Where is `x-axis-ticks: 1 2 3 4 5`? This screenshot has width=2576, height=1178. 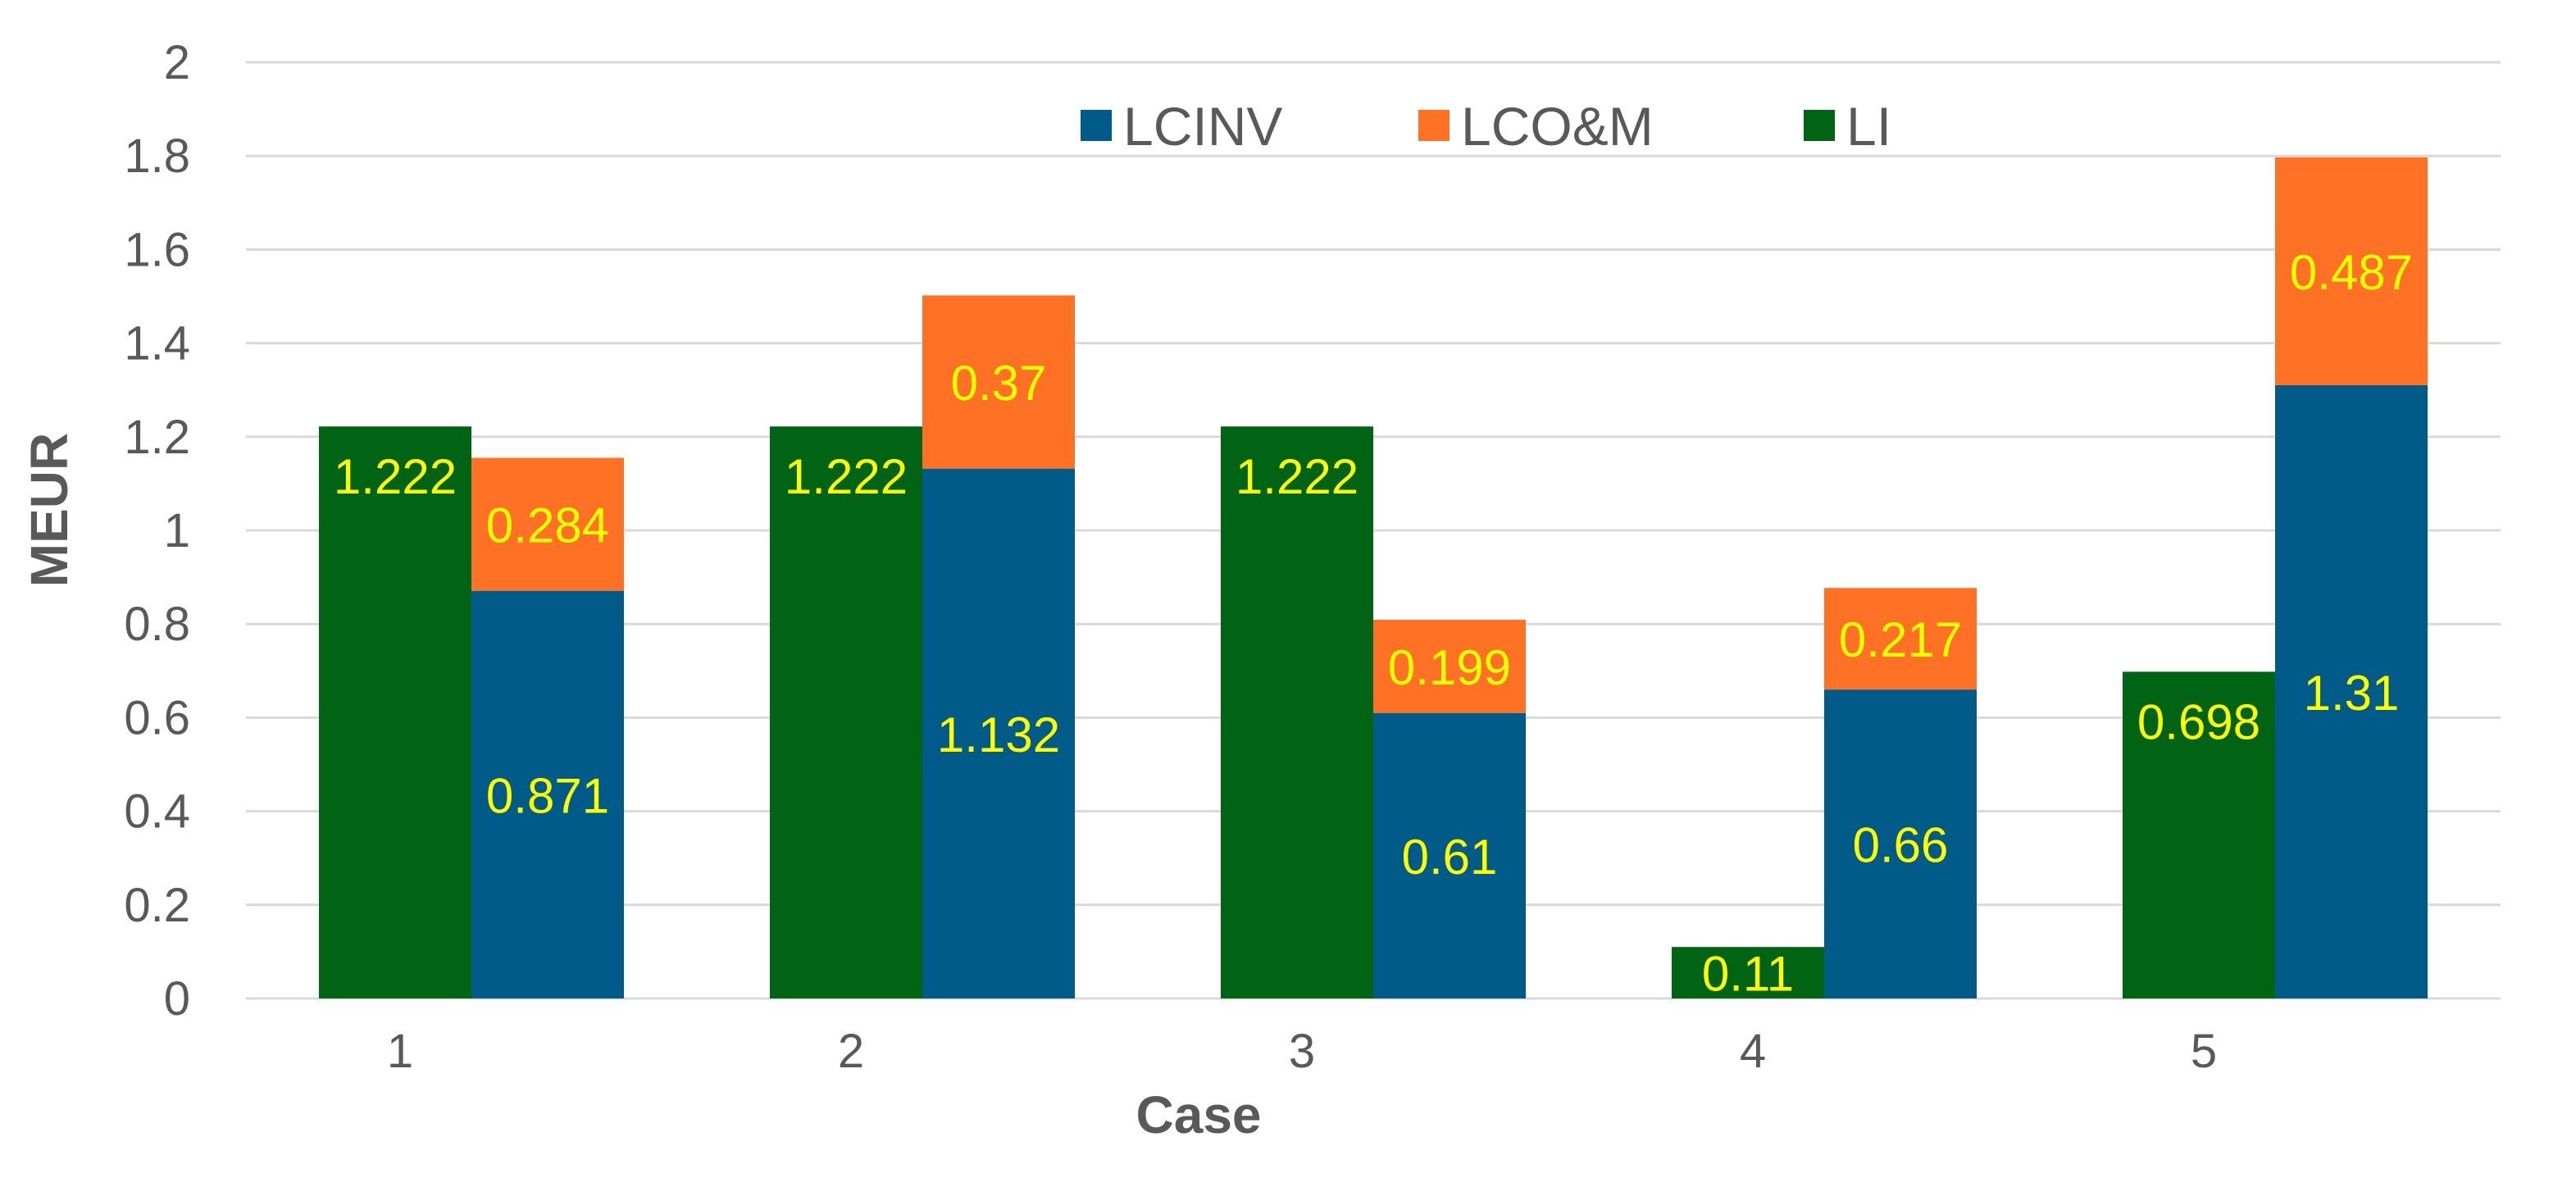 x-axis-ticks: 1 2 3 4 5 is located at coordinates (1302, 1051).